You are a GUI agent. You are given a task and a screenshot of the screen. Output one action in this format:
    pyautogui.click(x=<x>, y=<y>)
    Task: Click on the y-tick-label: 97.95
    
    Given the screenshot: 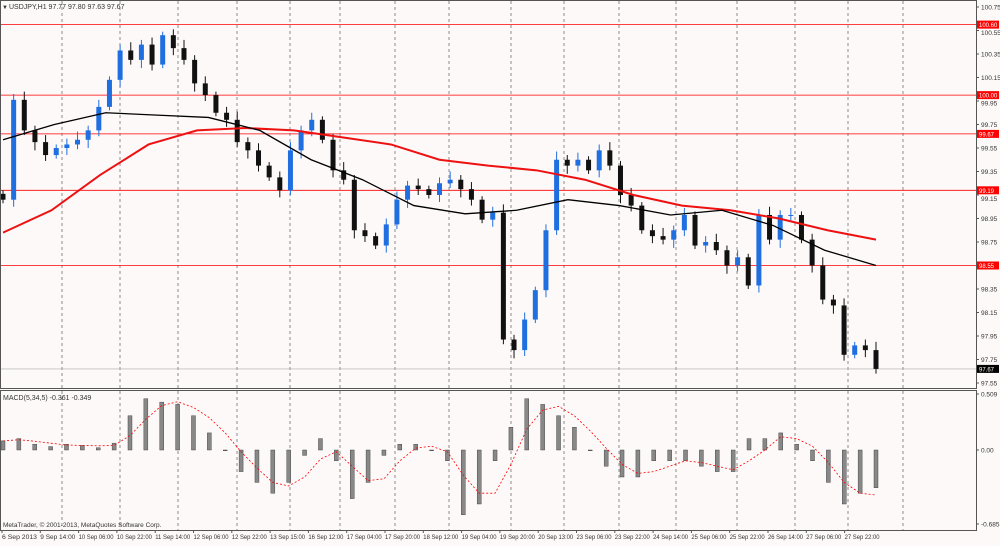 What is the action you would take?
    pyautogui.click(x=989, y=337)
    